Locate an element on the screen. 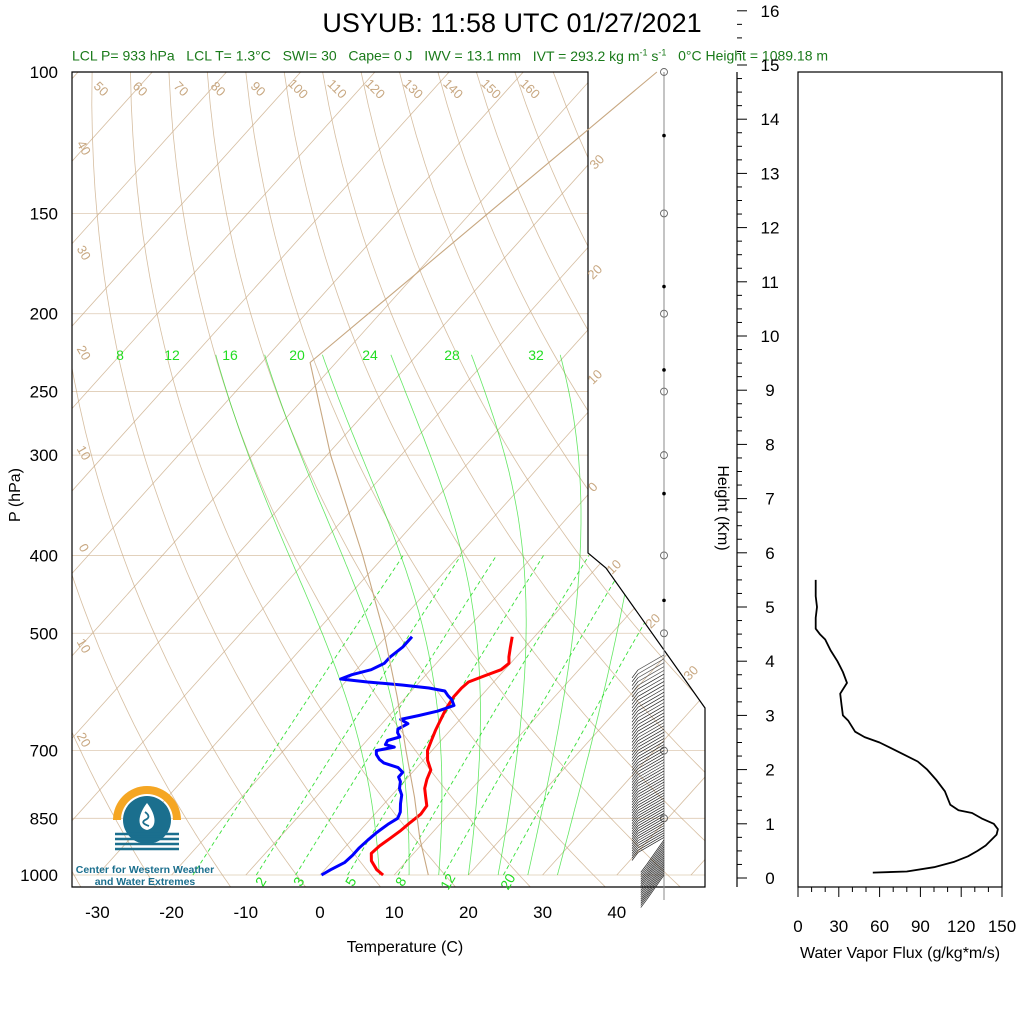 This screenshot has width=1024, height=1024. moist-adiabat-label: 16 is located at coordinates (230, 355).